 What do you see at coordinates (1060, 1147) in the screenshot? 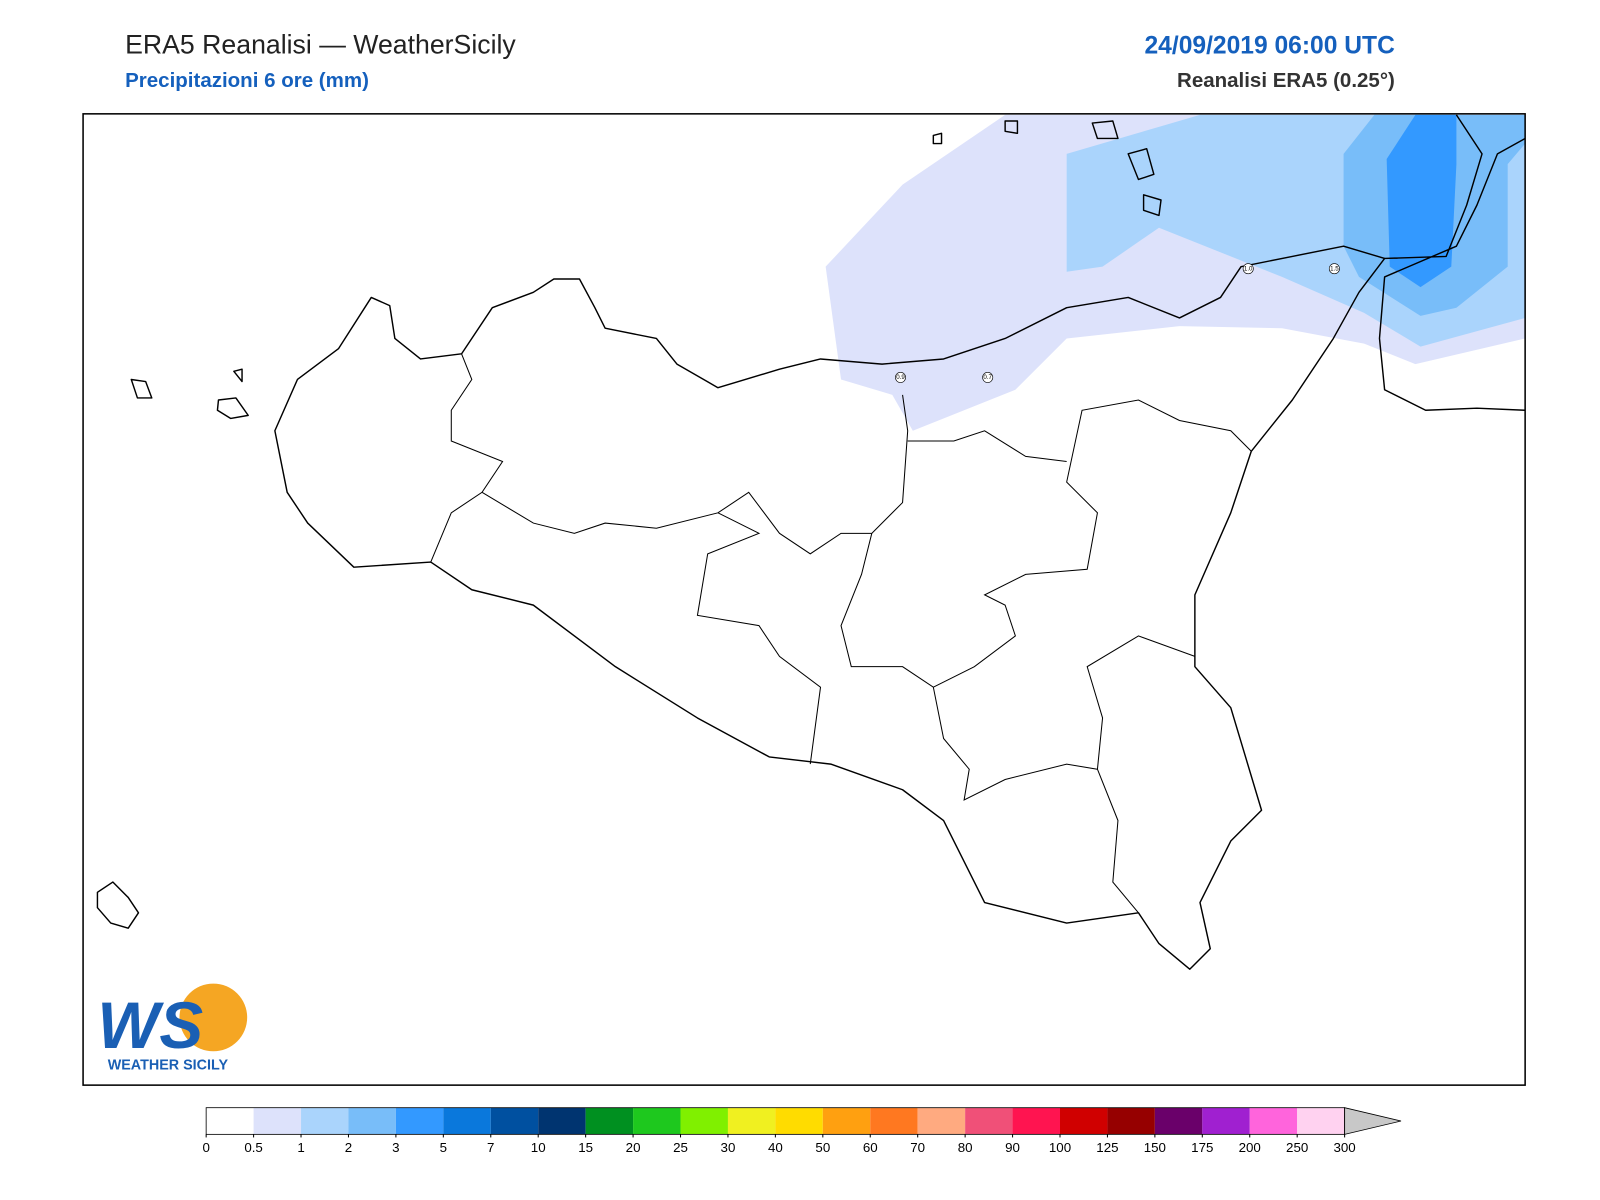
I see `colorbar-label: 100` at bounding box center [1060, 1147].